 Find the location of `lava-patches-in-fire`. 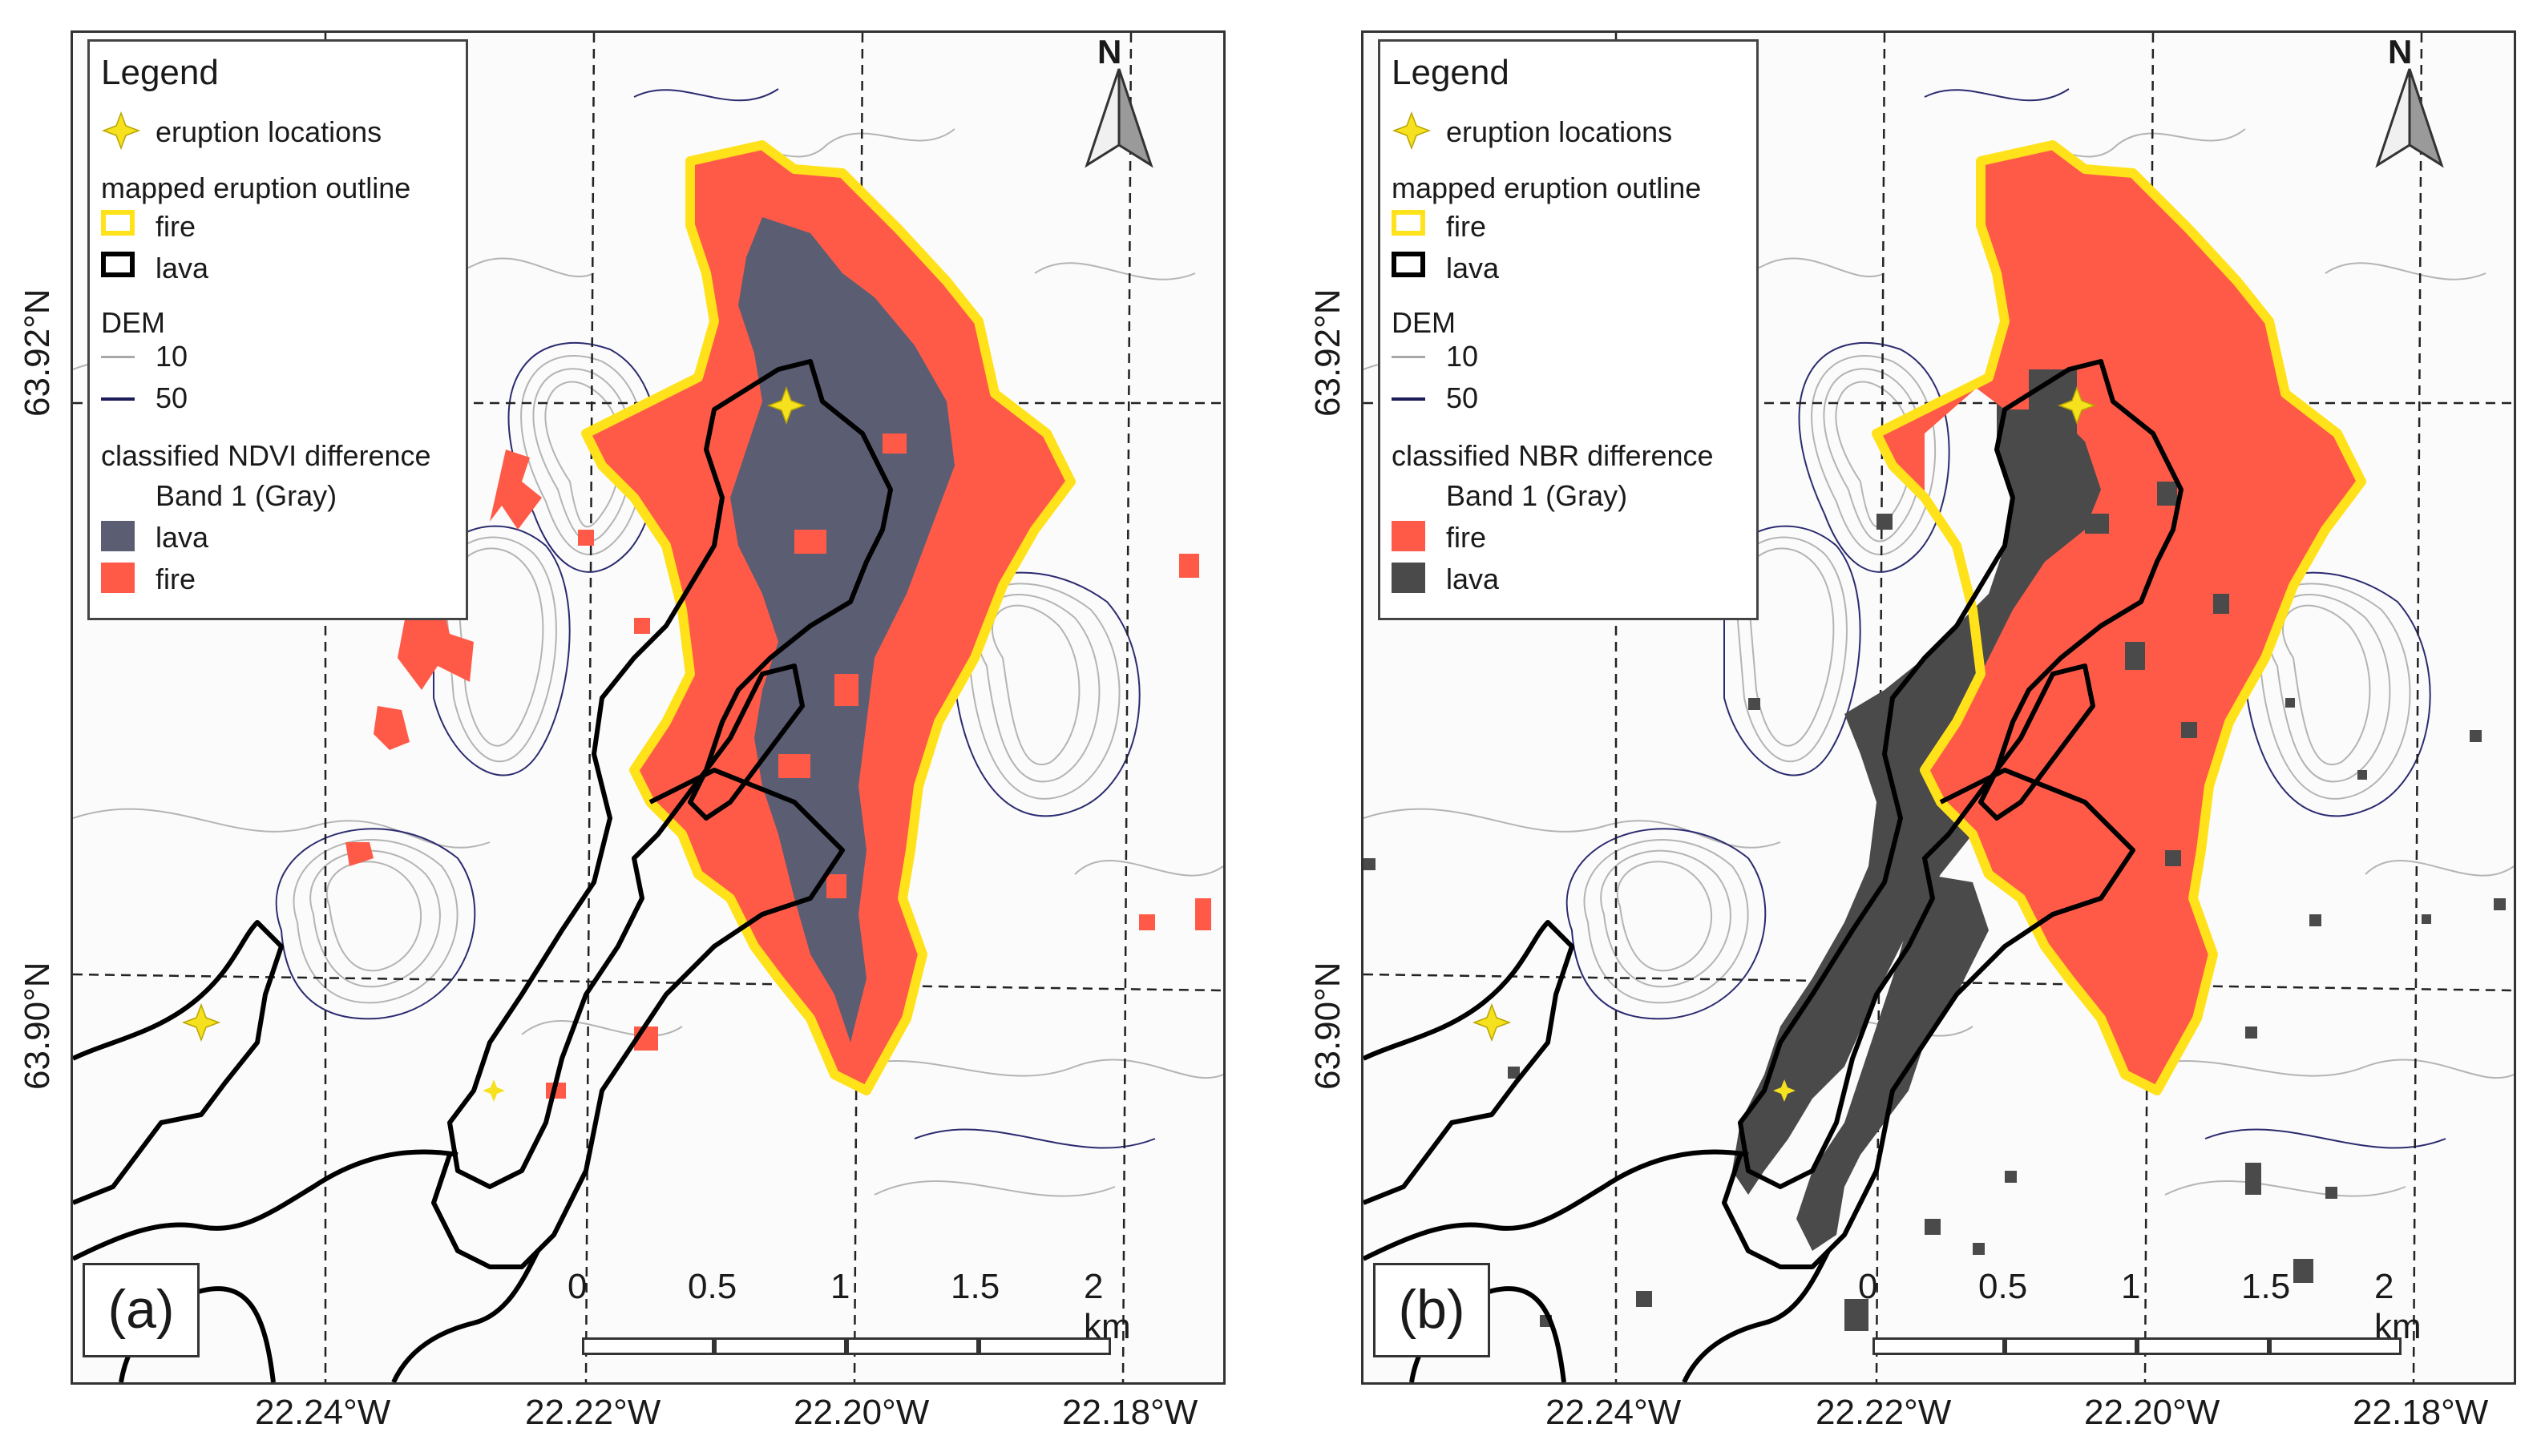

lava-patches-in-fire is located at coordinates (2129, 617).